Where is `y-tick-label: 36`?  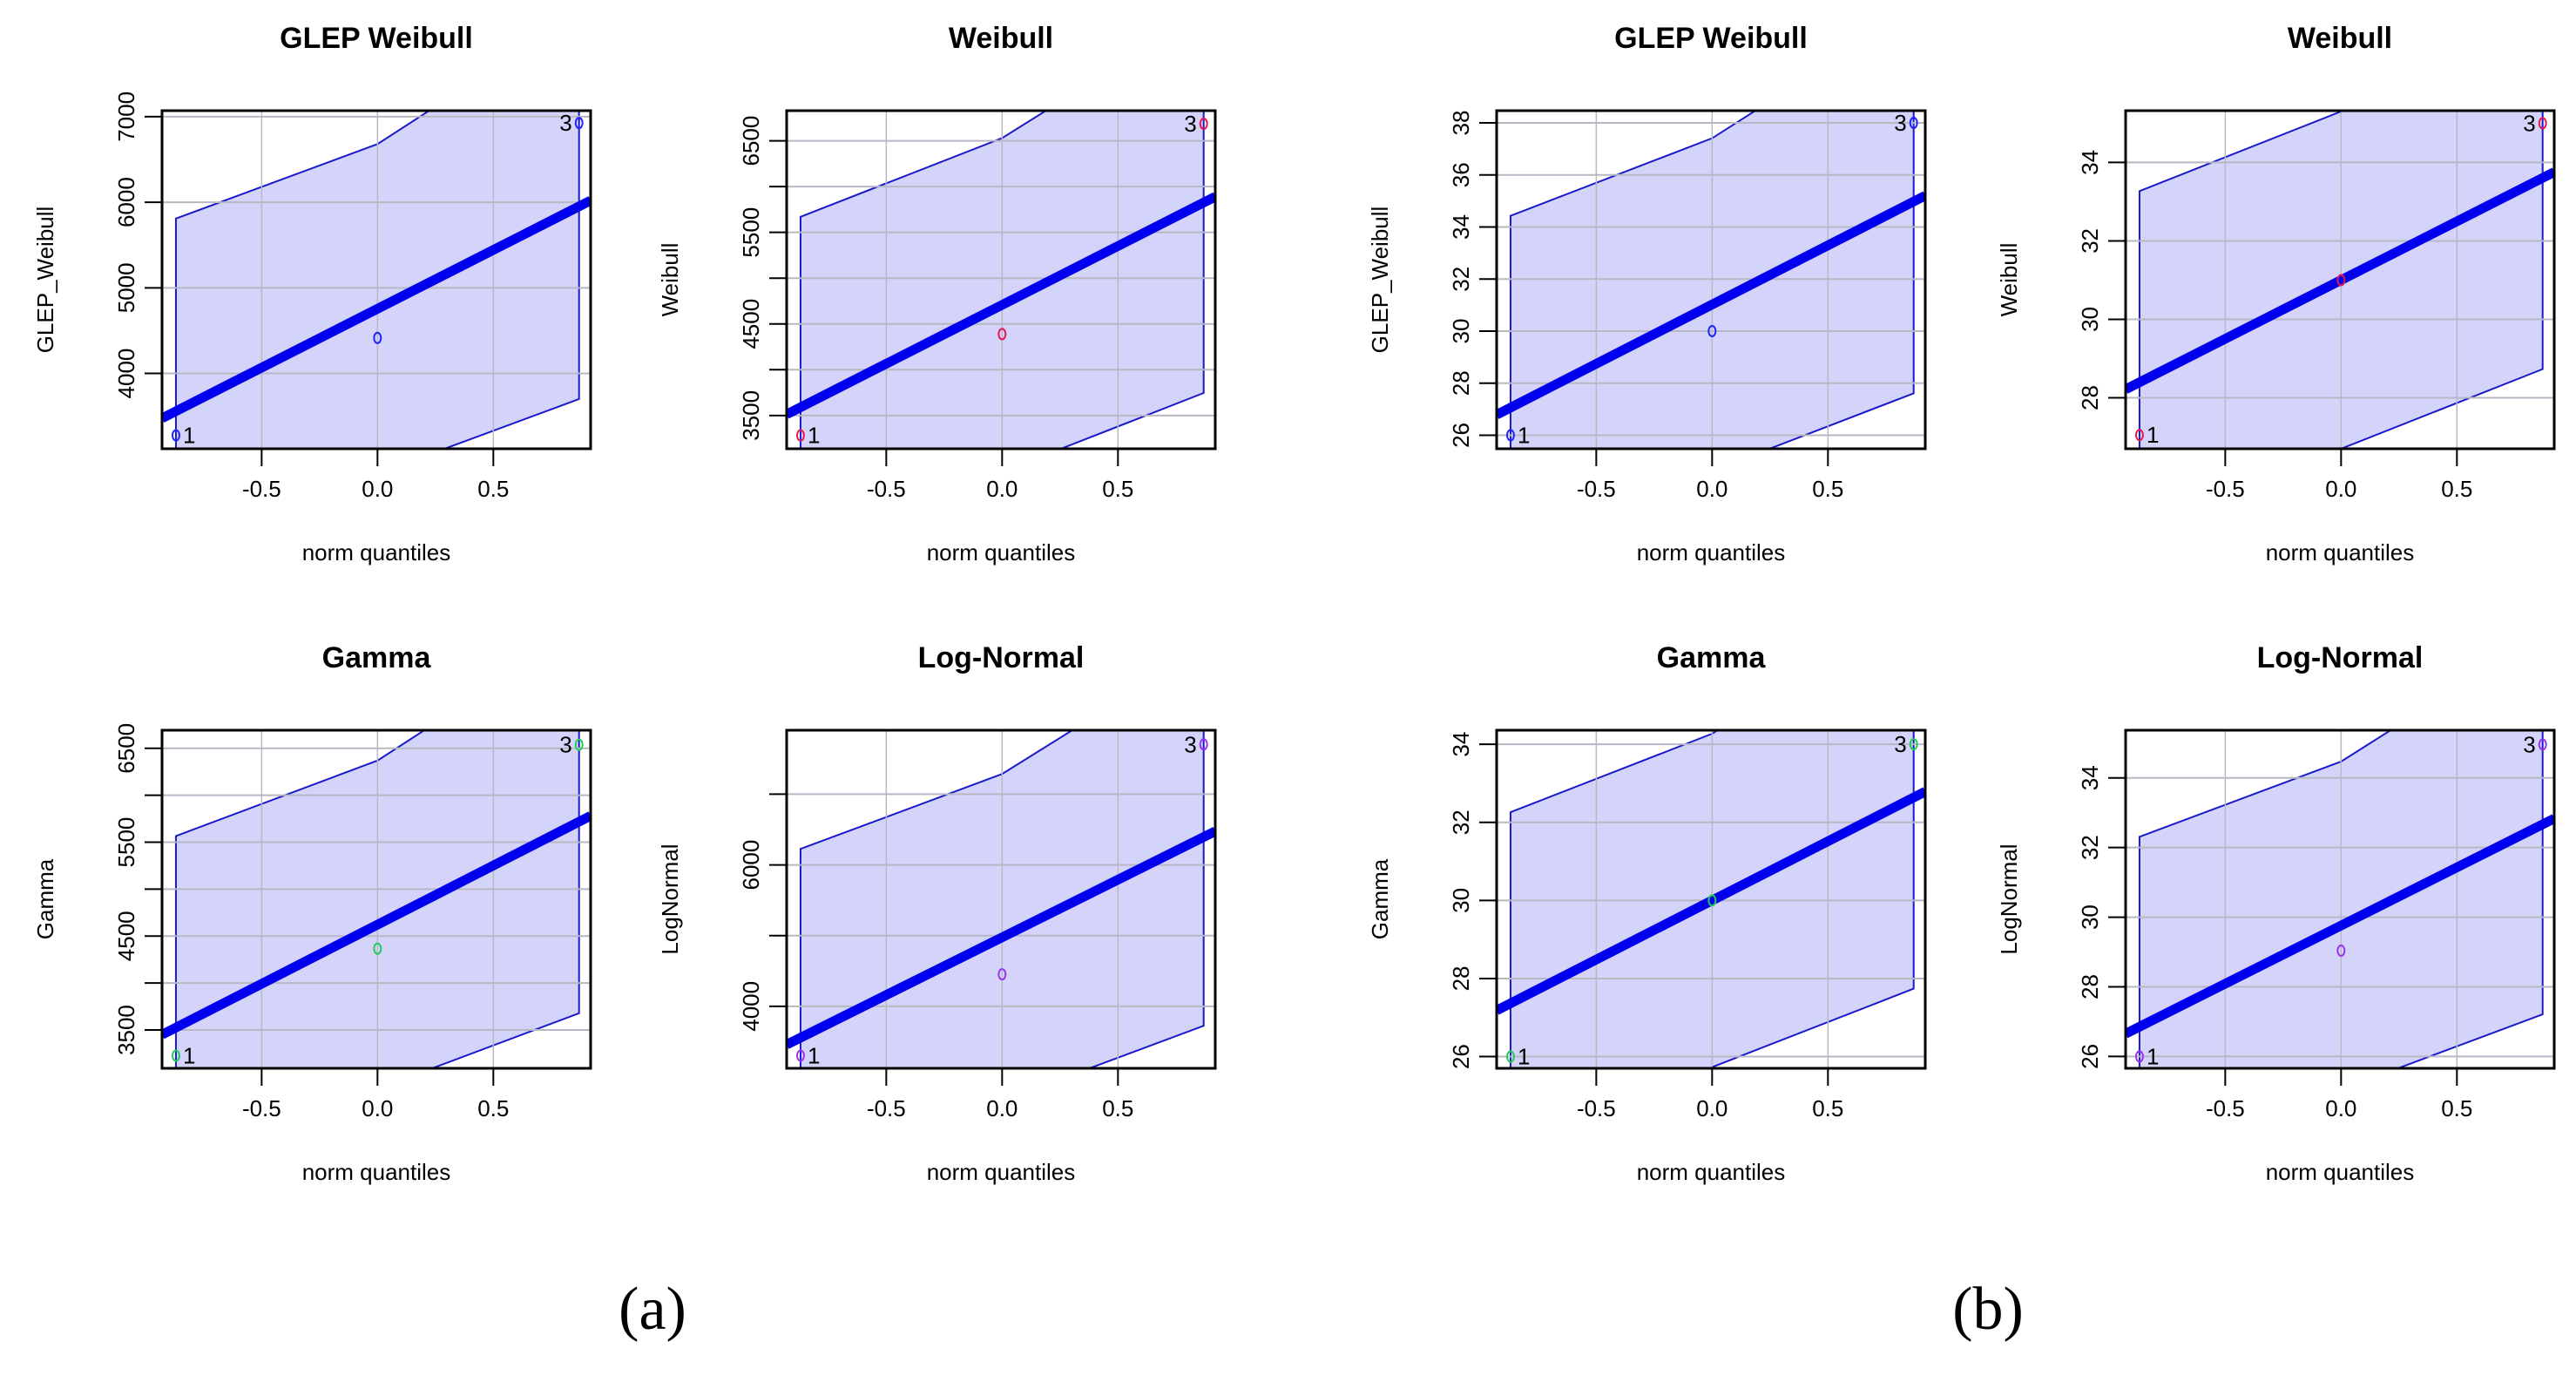 y-tick-label: 36 is located at coordinates (1461, 175).